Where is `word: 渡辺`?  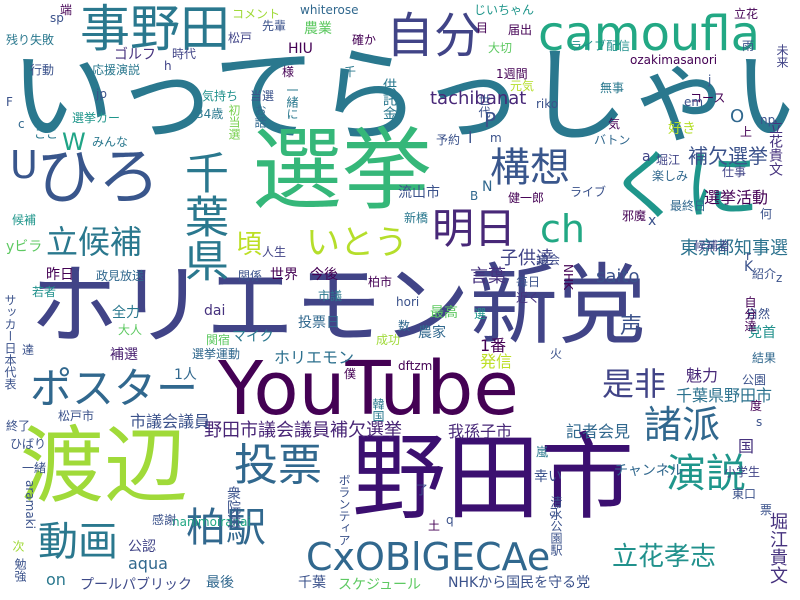 word: 渡辺 is located at coordinates (104, 466).